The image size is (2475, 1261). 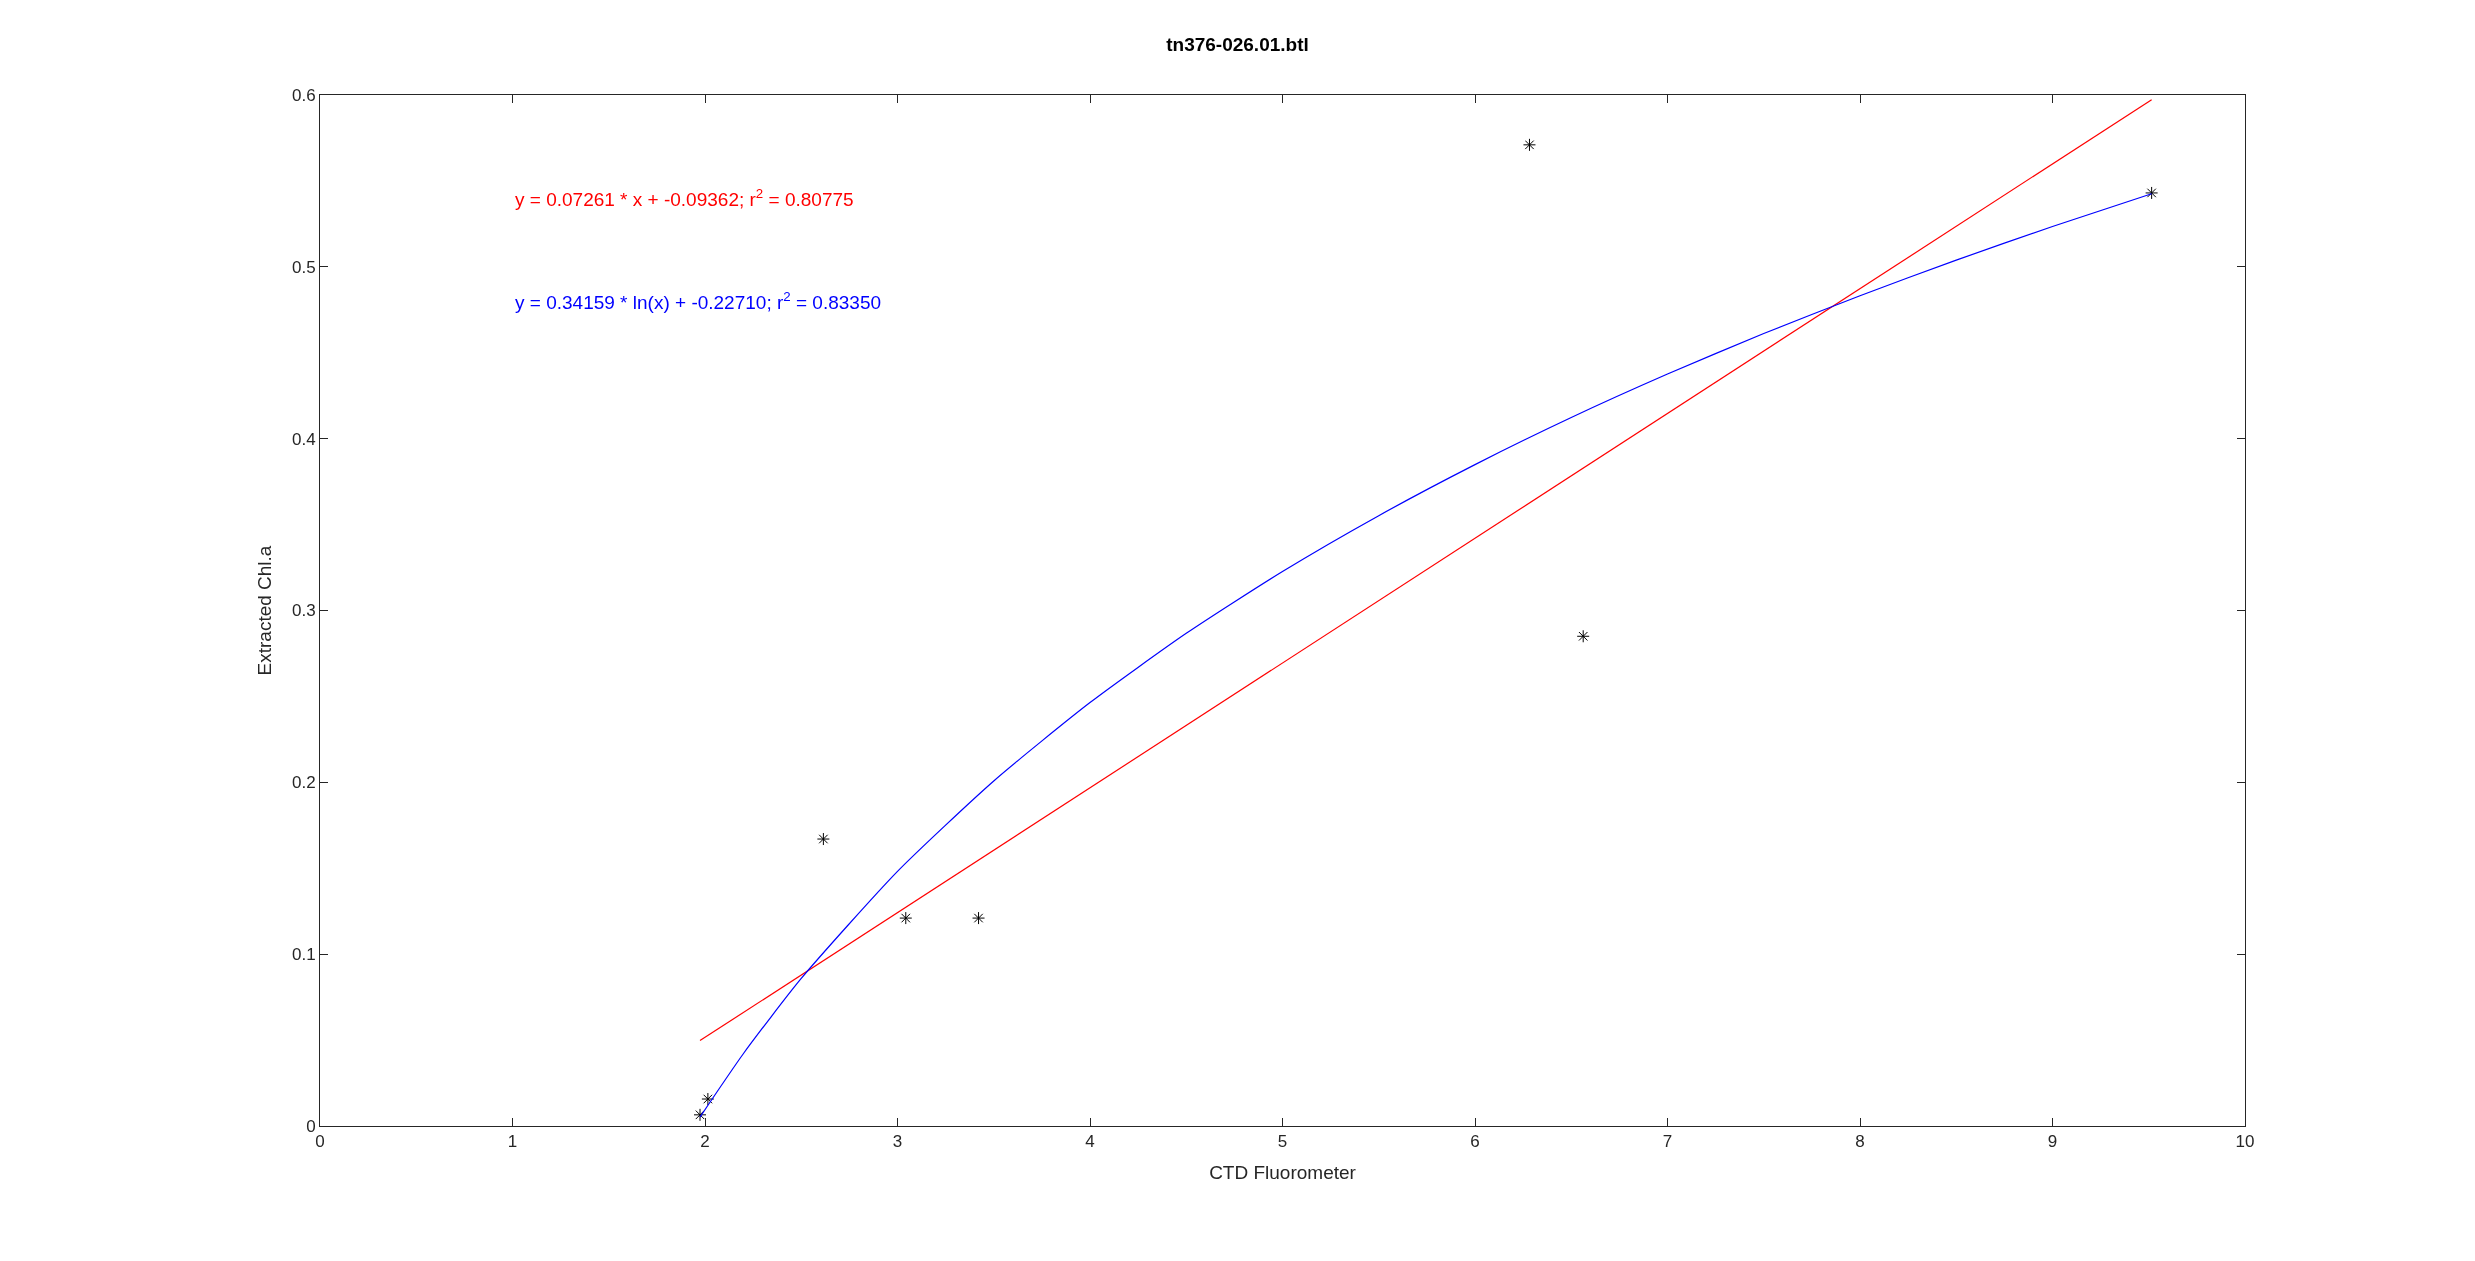 I want to click on chart-title: tn376-026.01.btl, so click(x=1237, y=45).